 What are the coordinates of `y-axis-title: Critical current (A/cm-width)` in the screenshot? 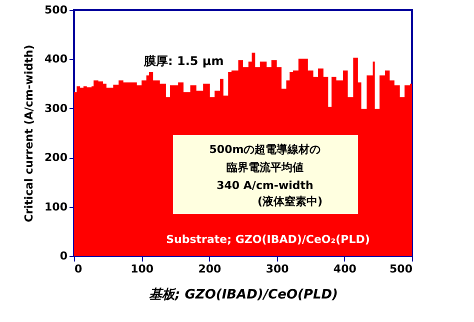 It's located at (29, 133).